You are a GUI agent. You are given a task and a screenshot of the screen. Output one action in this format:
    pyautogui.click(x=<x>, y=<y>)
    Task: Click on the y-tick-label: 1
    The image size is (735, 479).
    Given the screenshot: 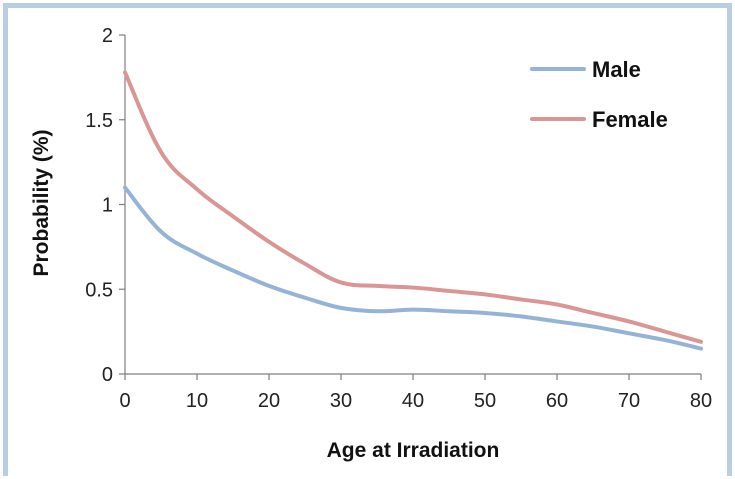 What is the action you would take?
    pyautogui.click(x=107, y=206)
    